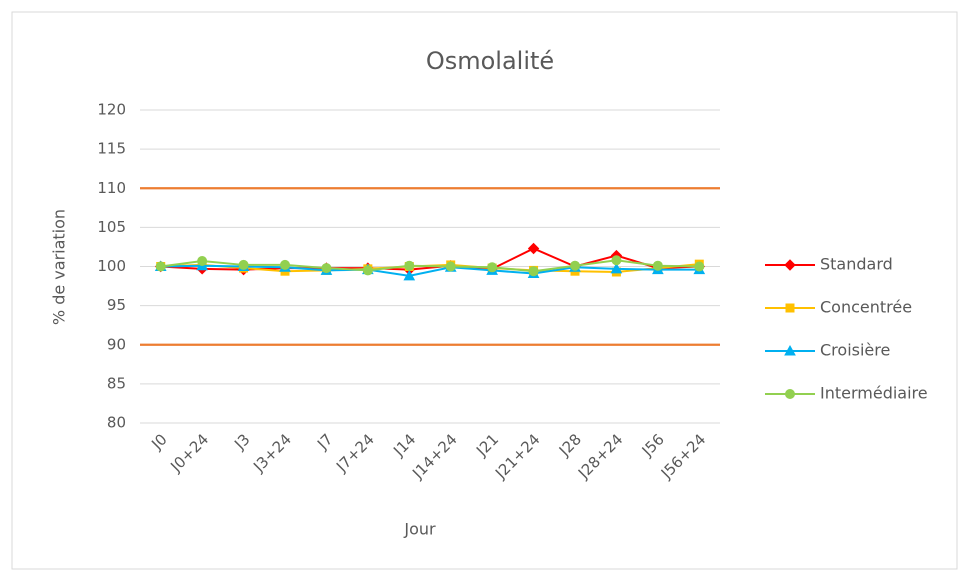 Image resolution: width=960 pixels, height=570 pixels. I want to click on legend-label: Standard, so click(856, 264).